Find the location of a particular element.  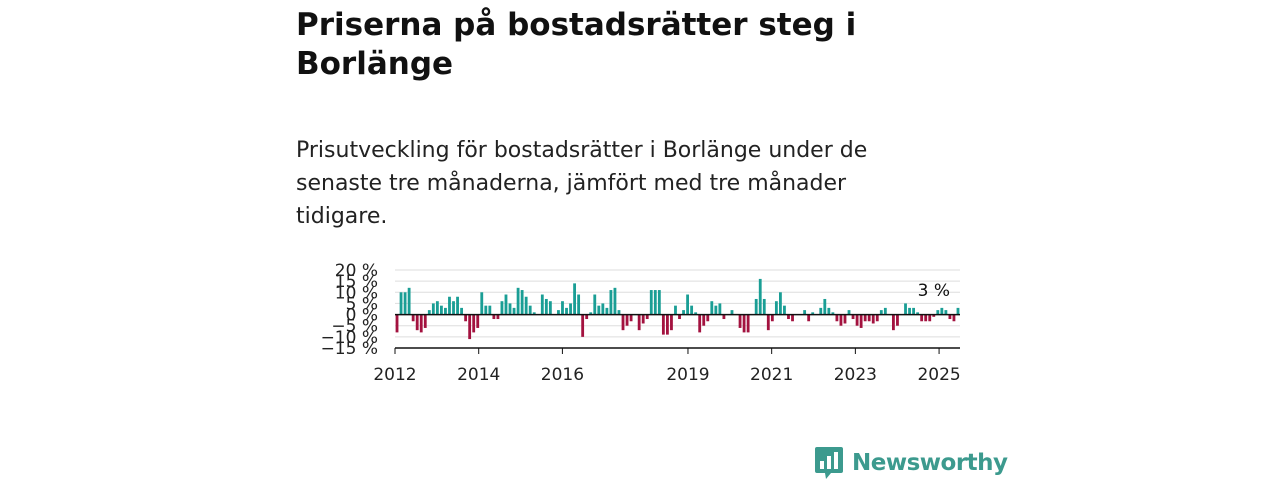

y-tick-label: 10 % is located at coordinates (356, 293).